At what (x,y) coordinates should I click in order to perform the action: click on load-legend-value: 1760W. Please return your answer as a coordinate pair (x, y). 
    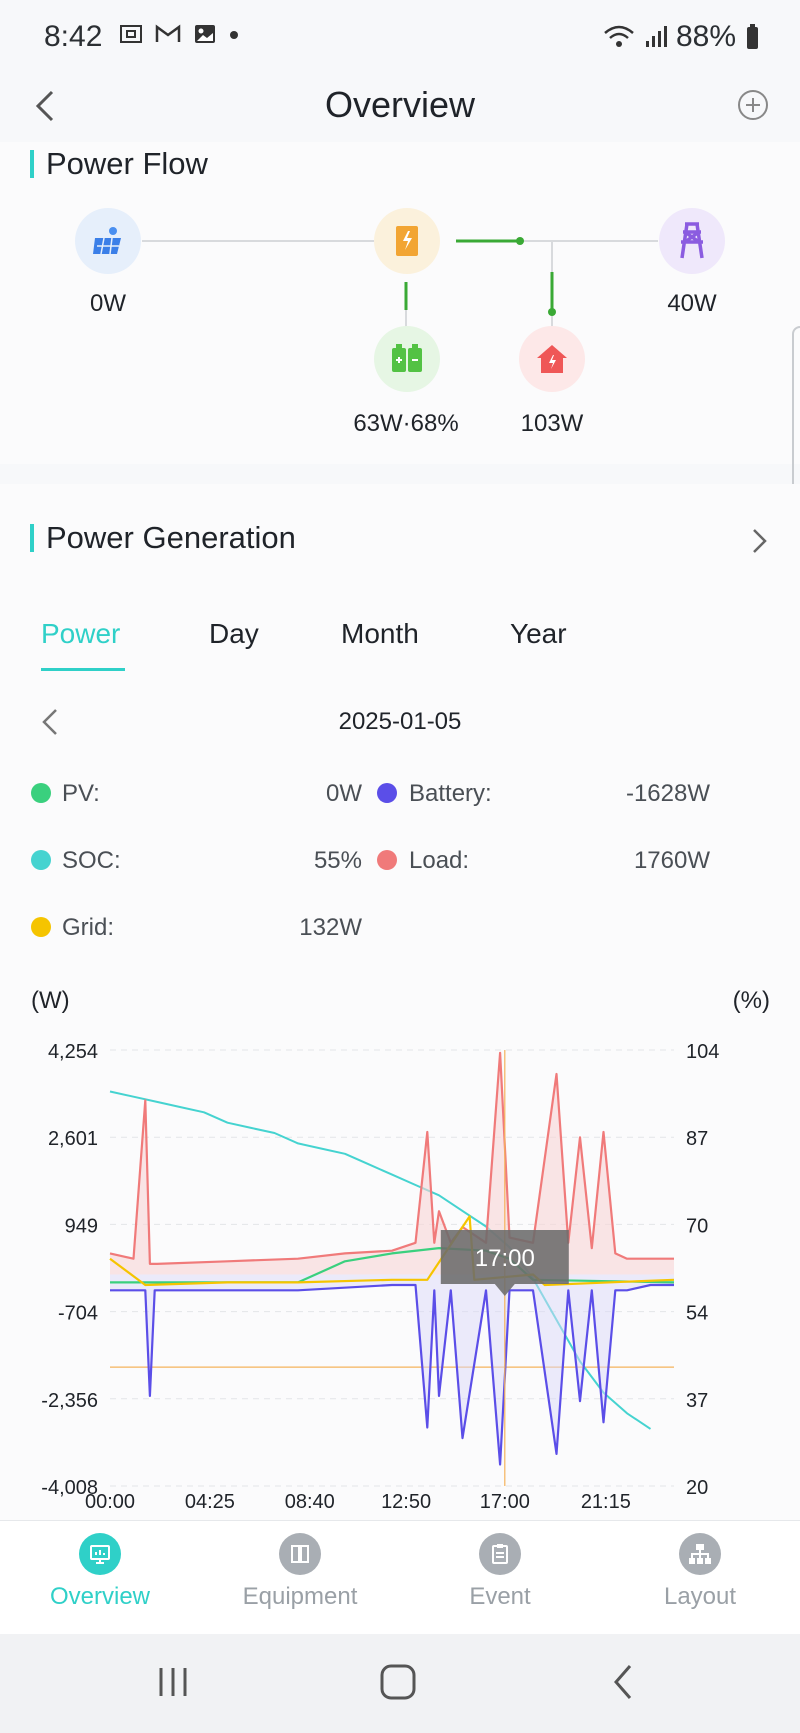
    Looking at the image, I should click on (671, 860).